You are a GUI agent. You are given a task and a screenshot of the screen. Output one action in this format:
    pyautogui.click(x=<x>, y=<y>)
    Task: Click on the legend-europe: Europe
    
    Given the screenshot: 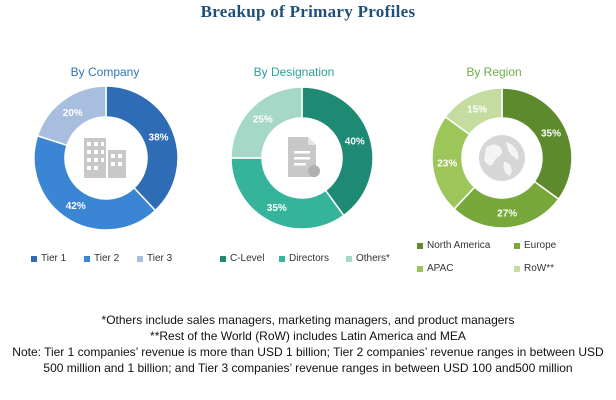 What is the action you would take?
    pyautogui.click(x=535, y=245)
    